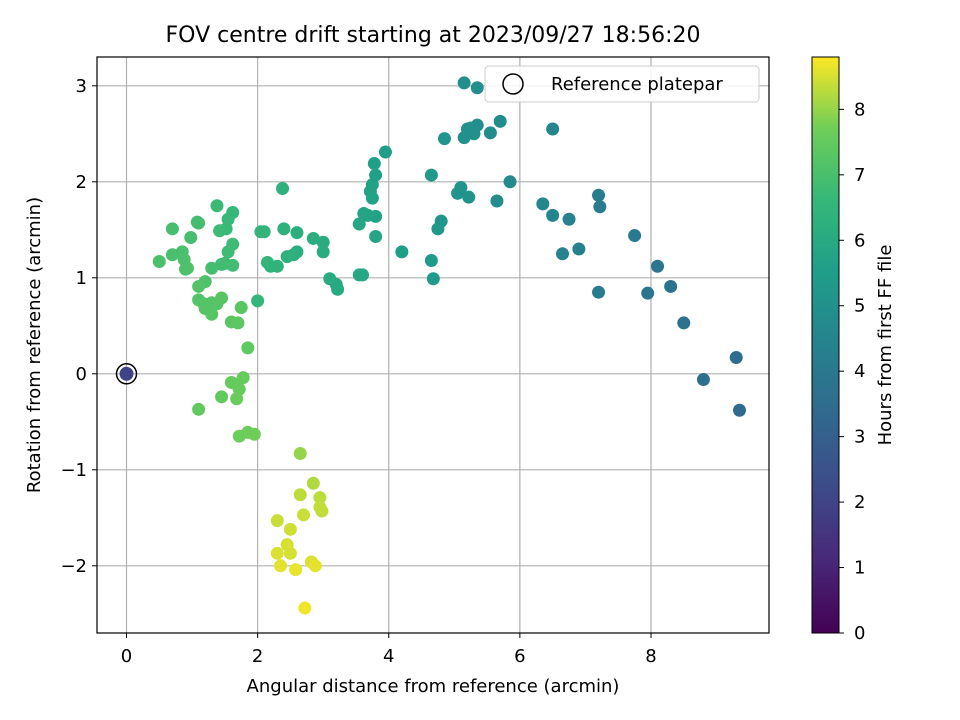 Image resolution: width=960 pixels, height=720 pixels. I want to click on colorbar-tick-label-5: 5, so click(859, 306).